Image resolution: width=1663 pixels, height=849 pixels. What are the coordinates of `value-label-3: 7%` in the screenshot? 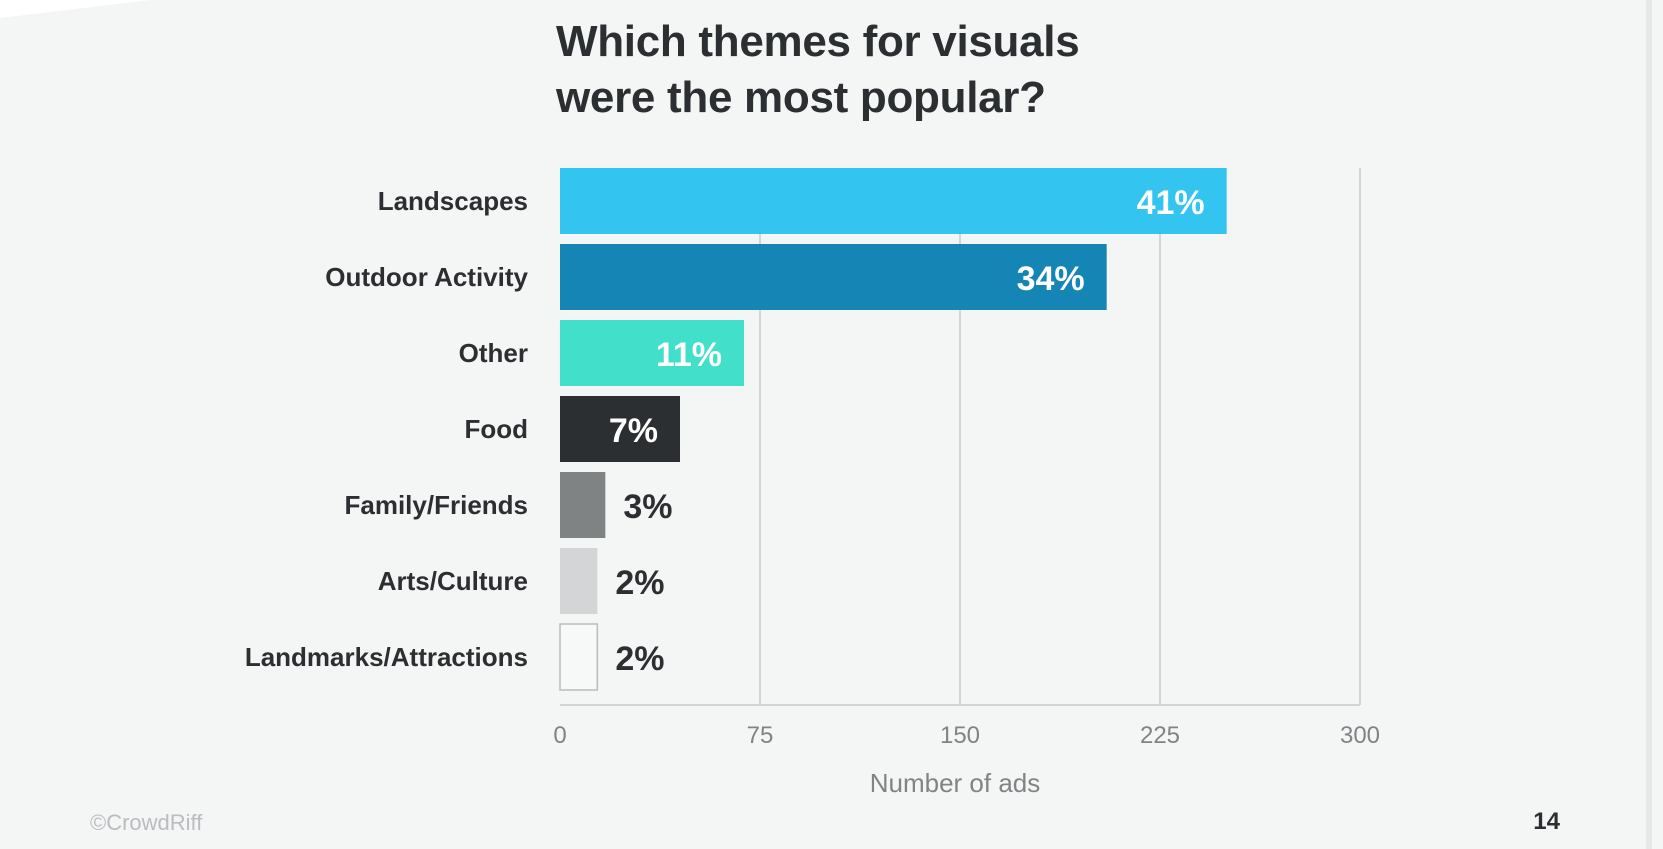 It's located at (633, 431).